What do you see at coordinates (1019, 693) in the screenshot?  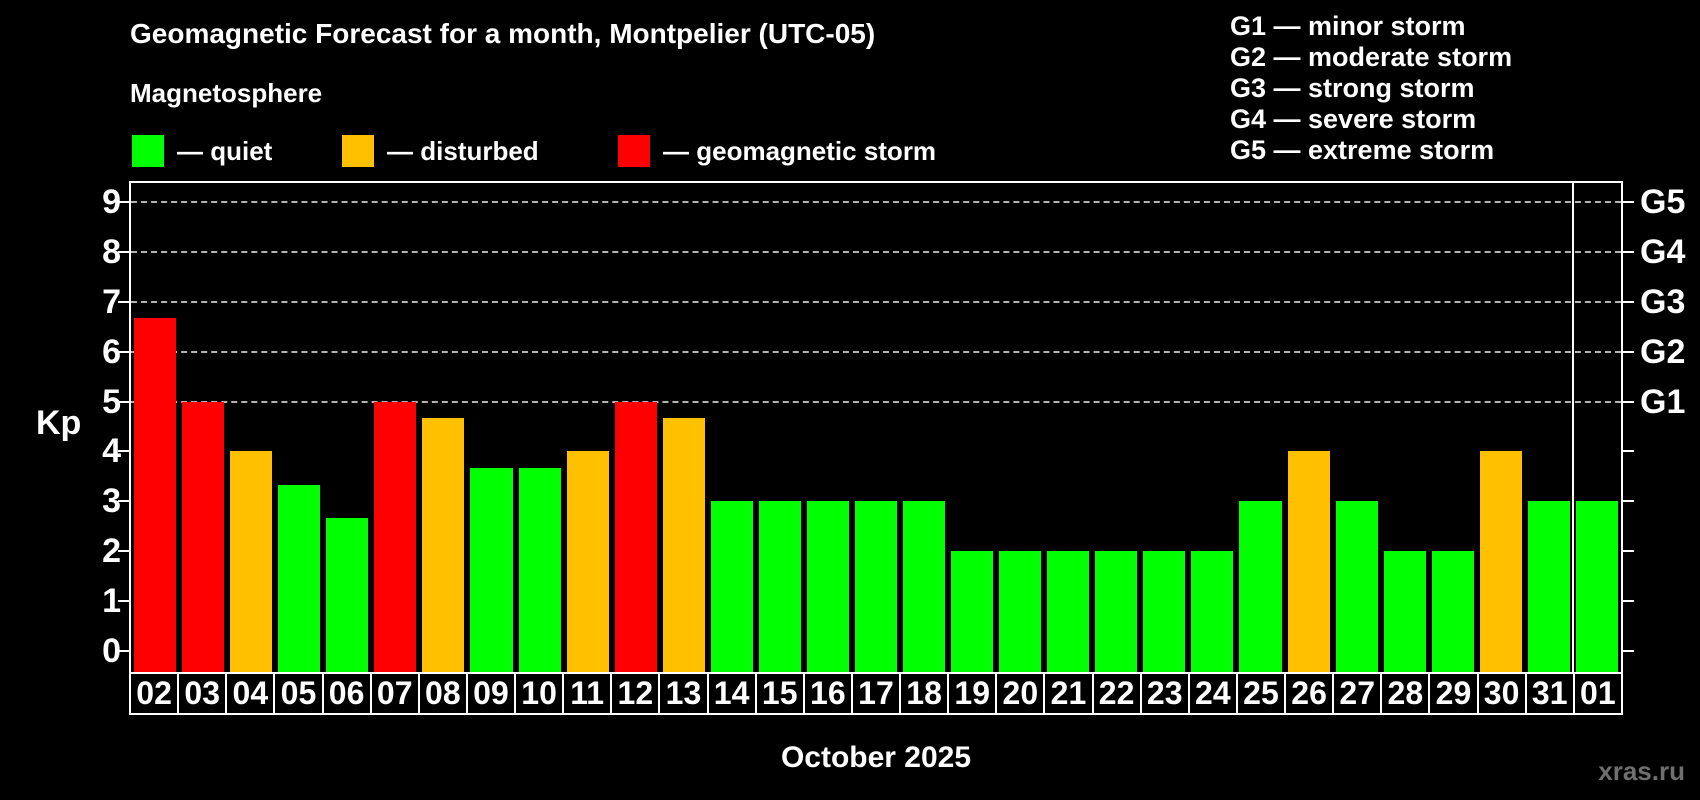 I see `day-label-20: 20` at bounding box center [1019, 693].